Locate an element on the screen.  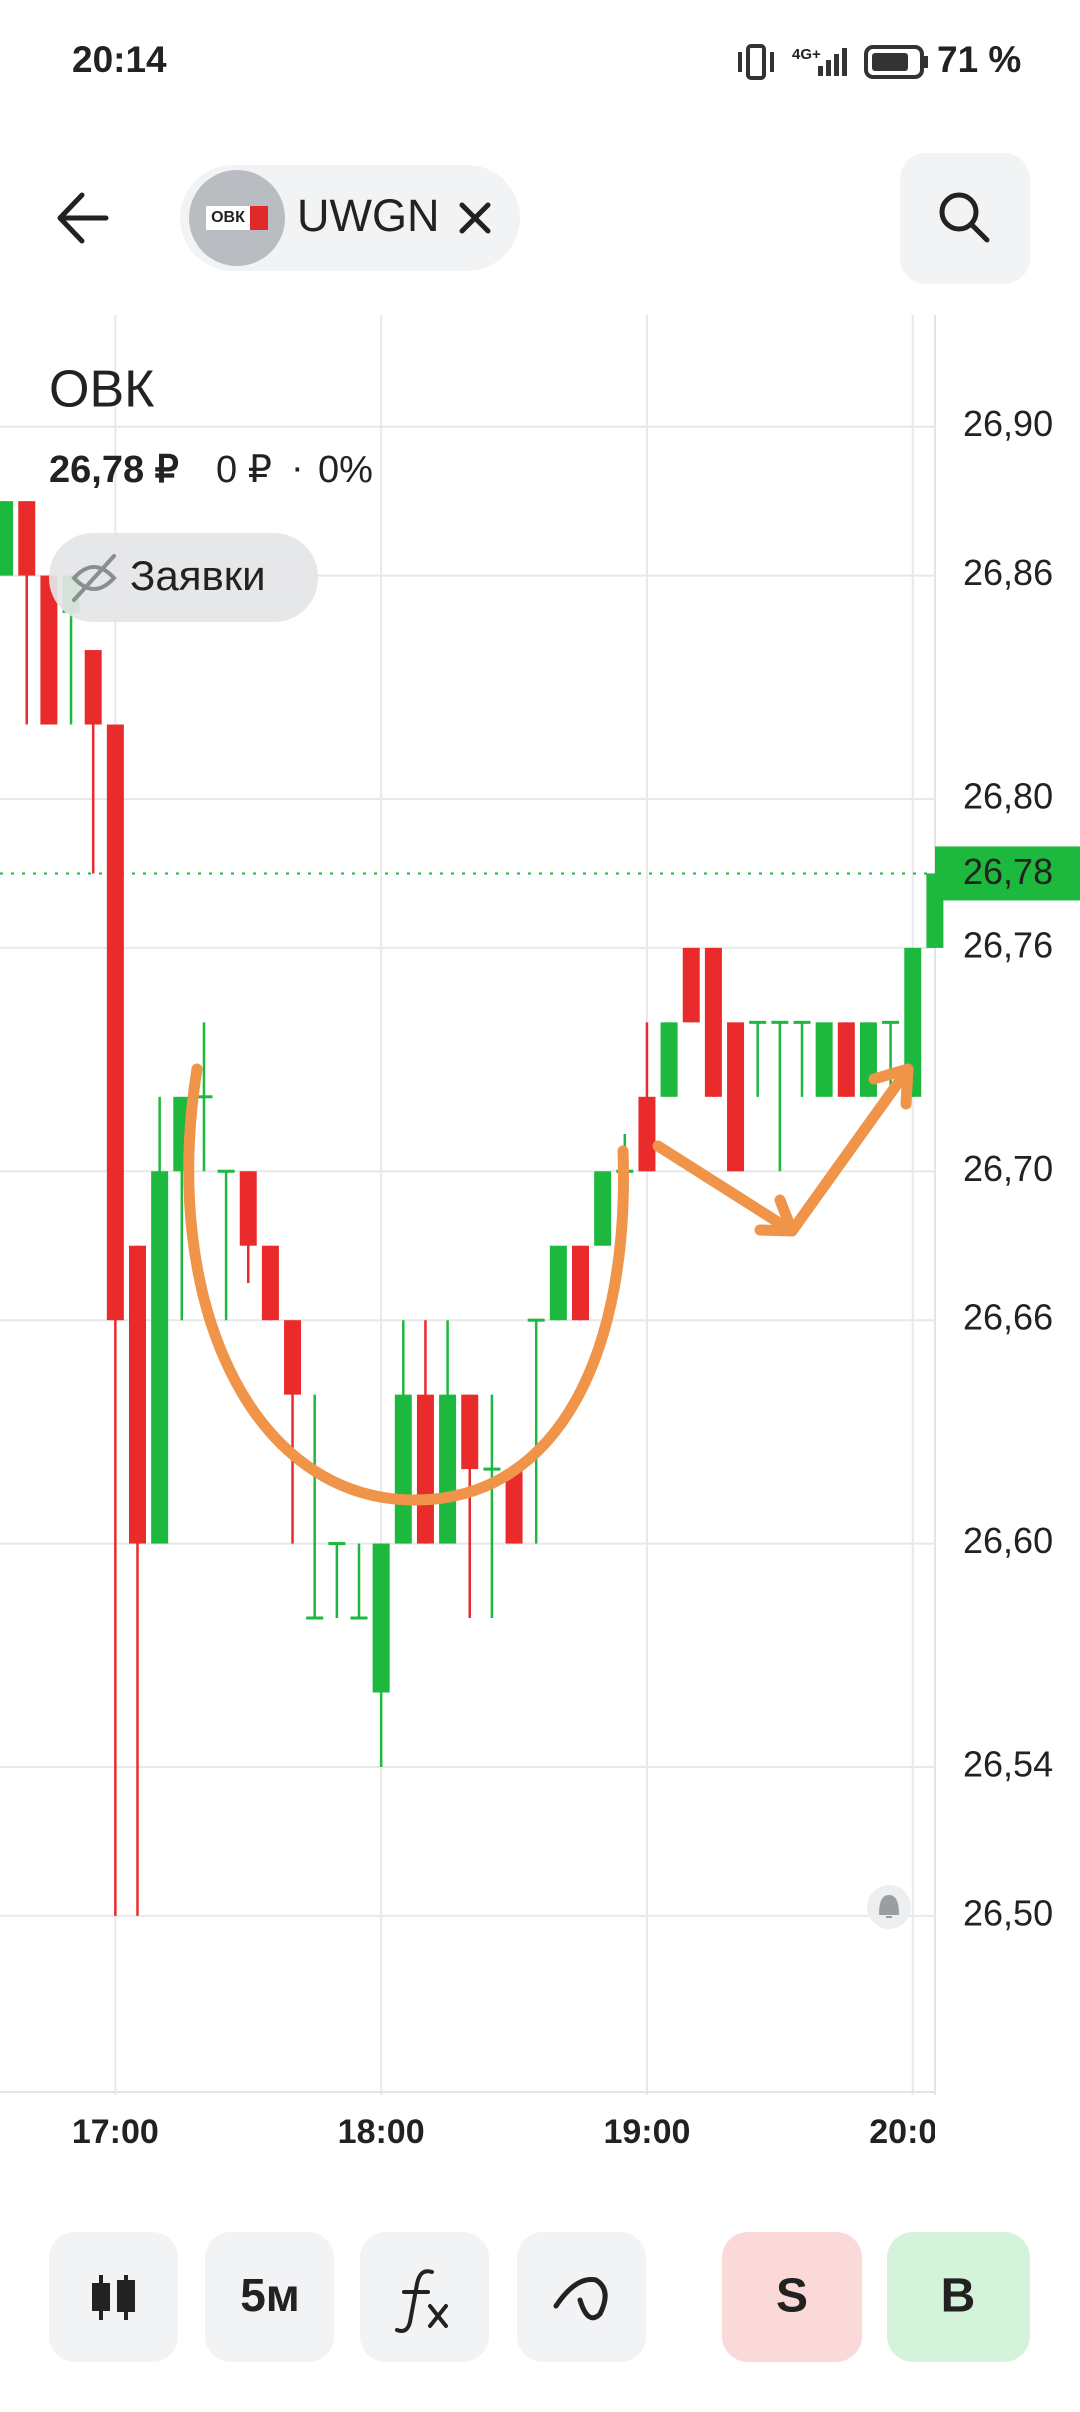
instrument-price: 26,78 ₽ is located at coordinates (114, 470).